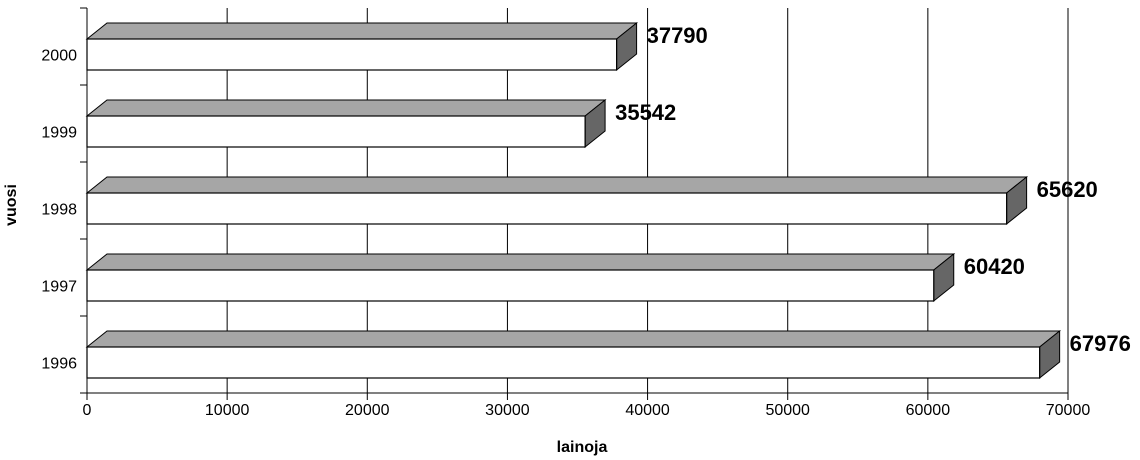  What do you see at coordinates (645, 112) in the screenshot?
I see `data-label: 35542` at bounding box center [645, 112].